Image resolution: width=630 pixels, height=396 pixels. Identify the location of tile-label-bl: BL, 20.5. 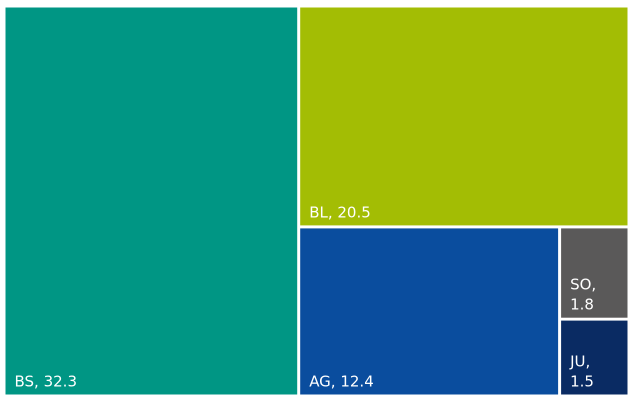
(340, 212).